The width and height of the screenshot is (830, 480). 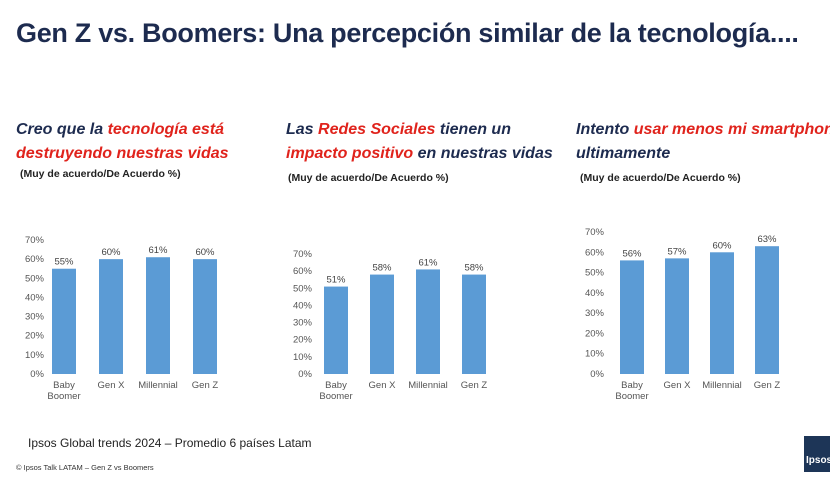 I want to click on data-label: 55%, so click(x=64, y=262).